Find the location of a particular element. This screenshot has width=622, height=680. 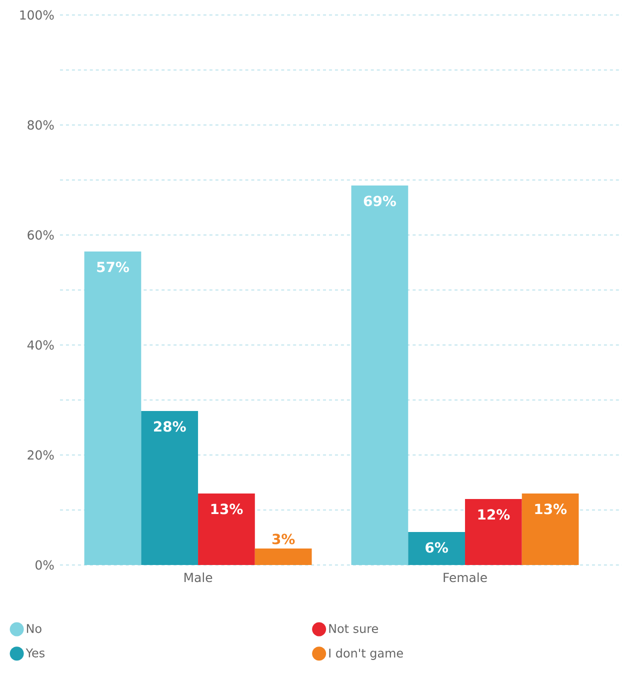

data-label: 6% is located at coordinates (437, 547).